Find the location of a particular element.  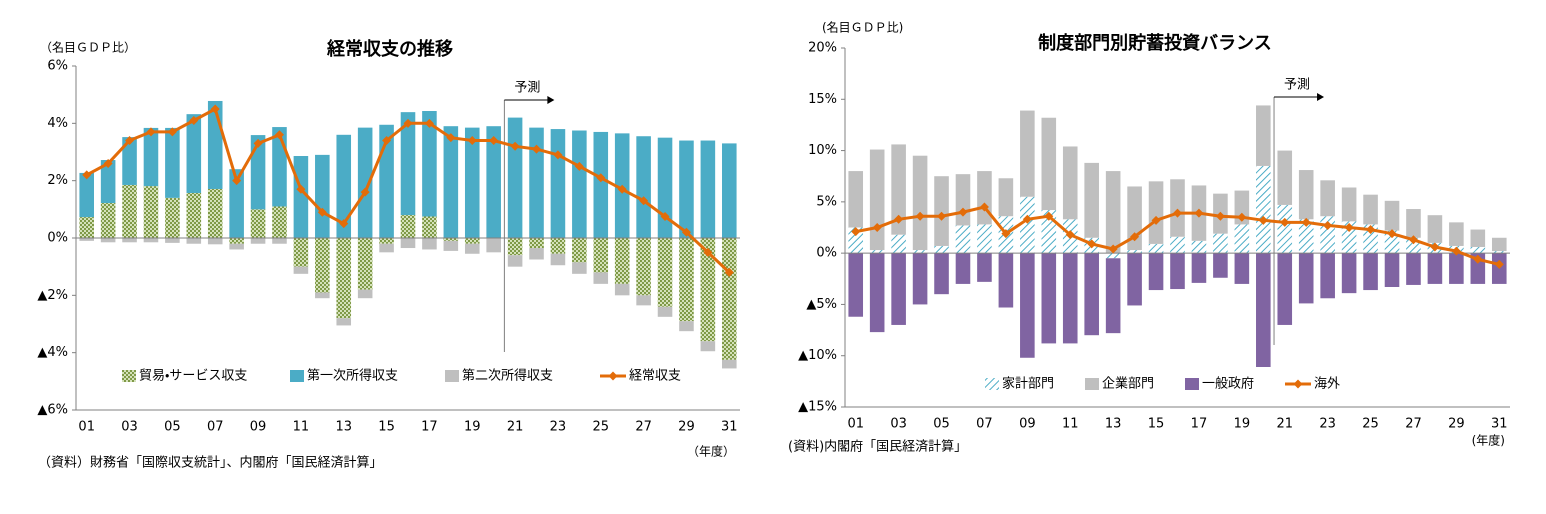

y-tick-label: 20% is located at coordinates (822, 48).